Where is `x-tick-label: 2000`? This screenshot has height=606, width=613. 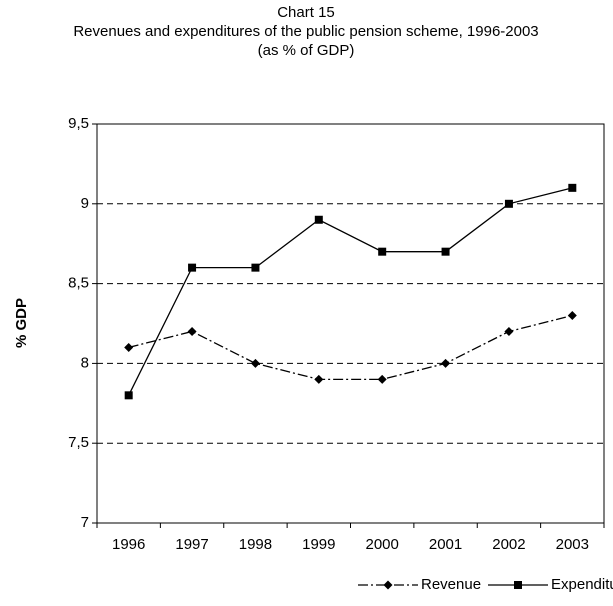
x-tick-label: 2000 is located at coordinates (382, 544).